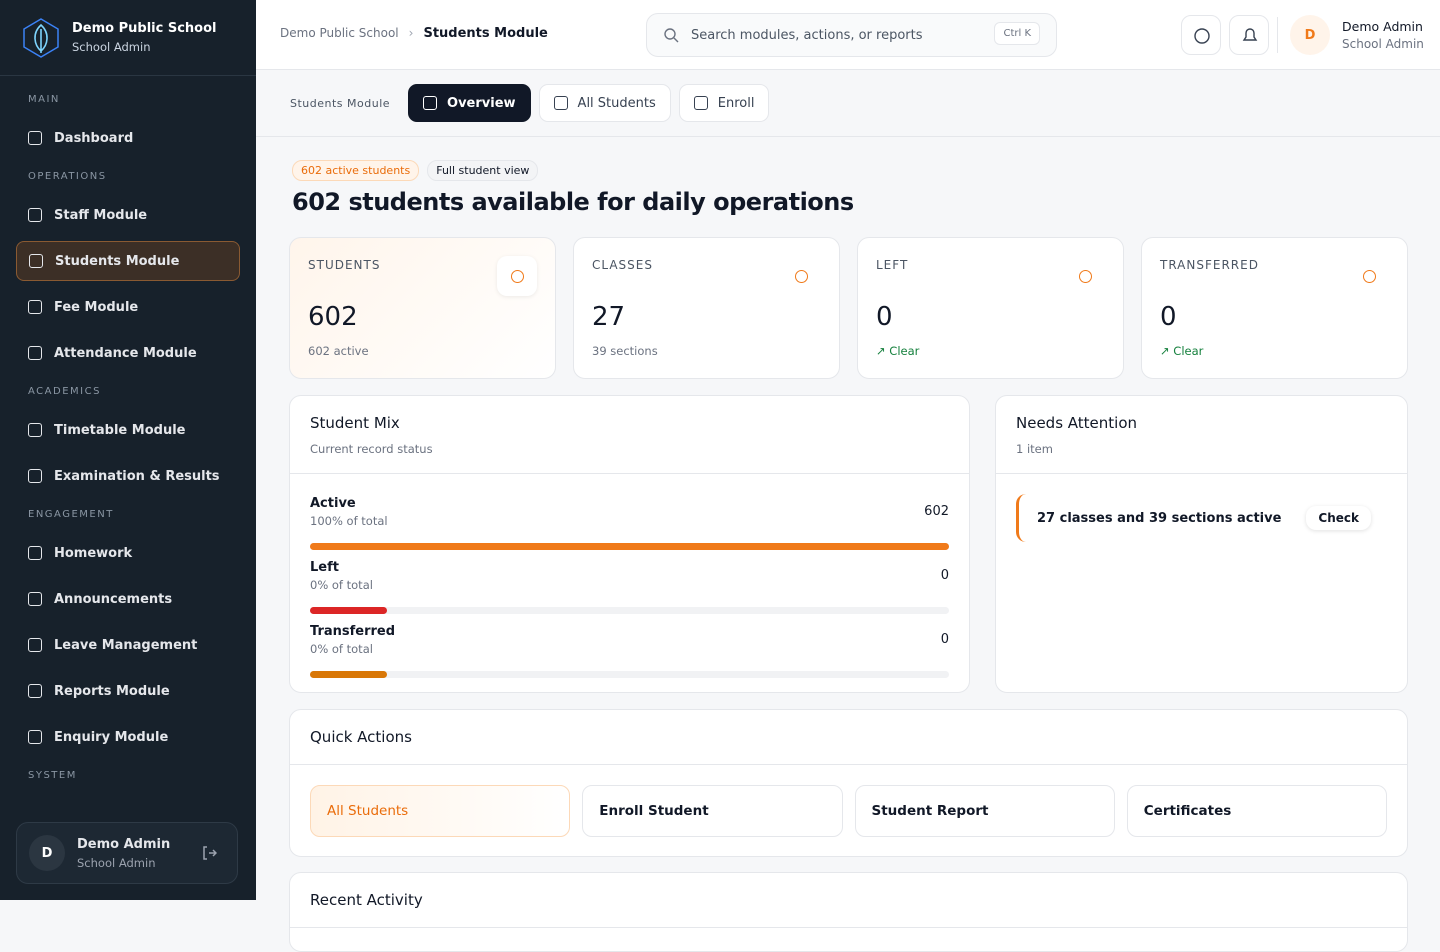 The height and width of the screenshot is (952, 1440). I want to click on mix-share: 0% of total, so click(341, 585).